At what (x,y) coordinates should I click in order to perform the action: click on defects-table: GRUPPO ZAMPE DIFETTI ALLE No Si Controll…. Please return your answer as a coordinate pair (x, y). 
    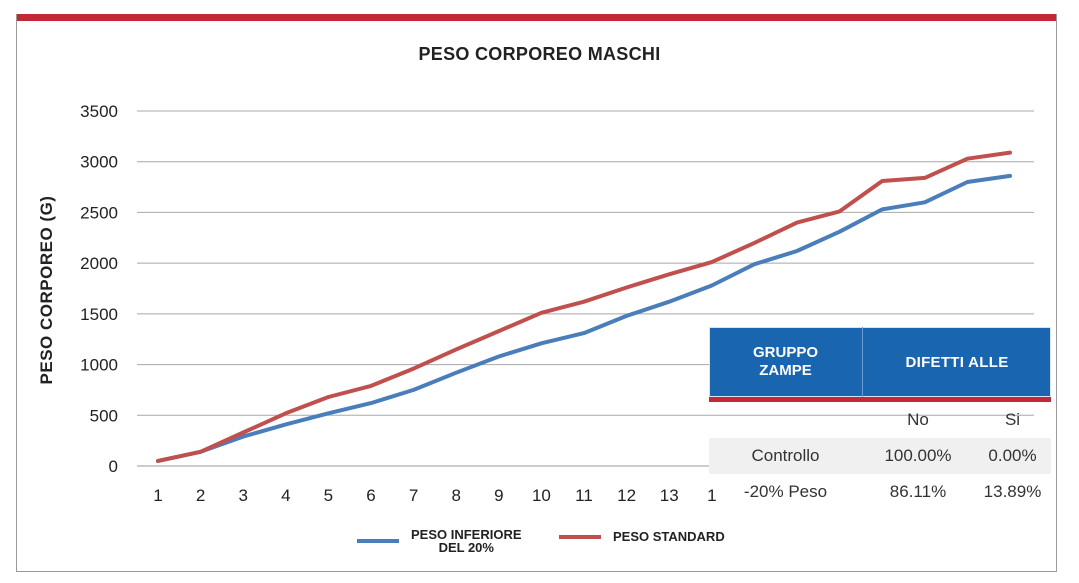
    Looking at the image, I should click on (880, 418).